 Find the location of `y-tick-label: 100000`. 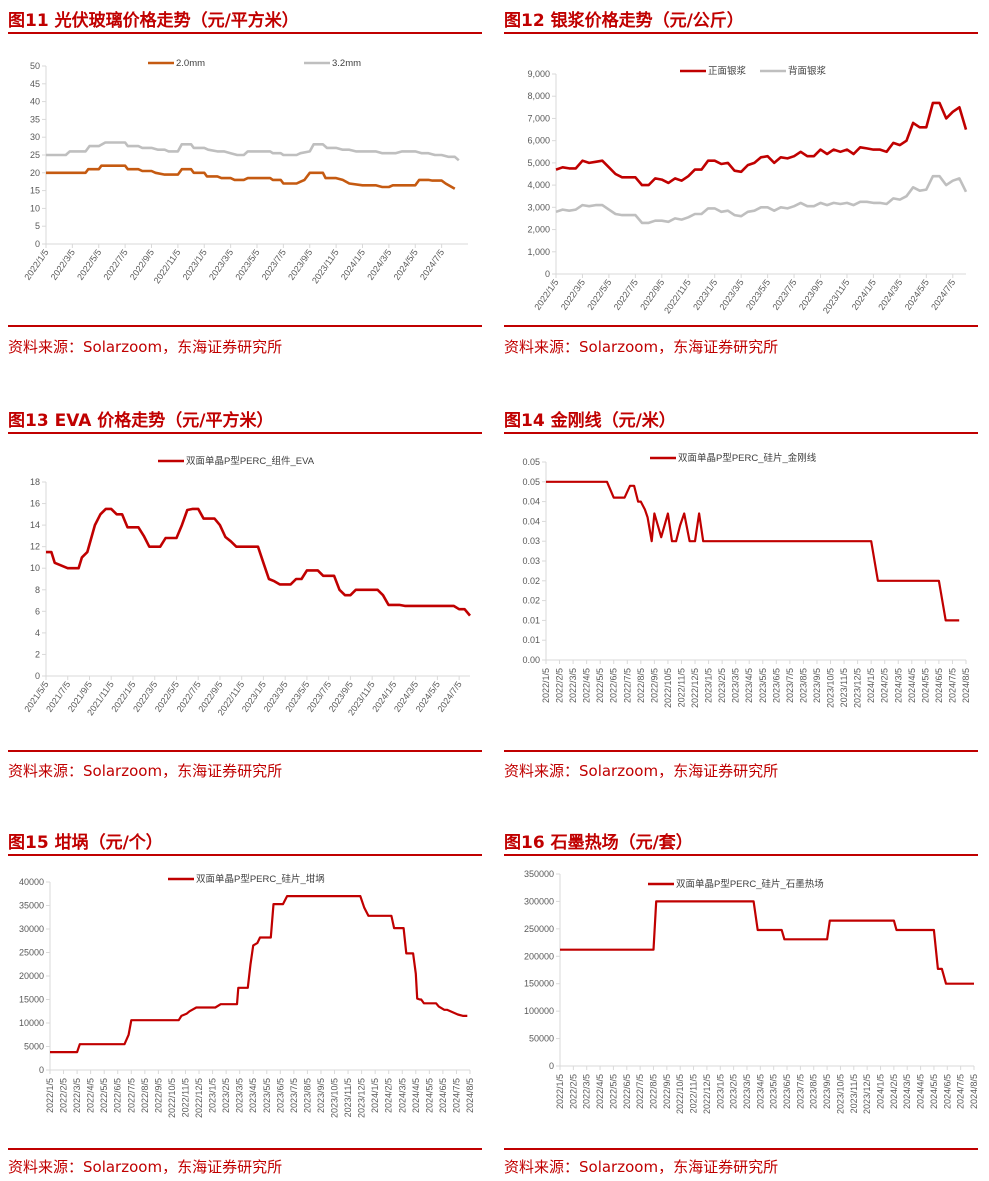

y-tick-label: 100000 is located at coordinates (539, 1011).